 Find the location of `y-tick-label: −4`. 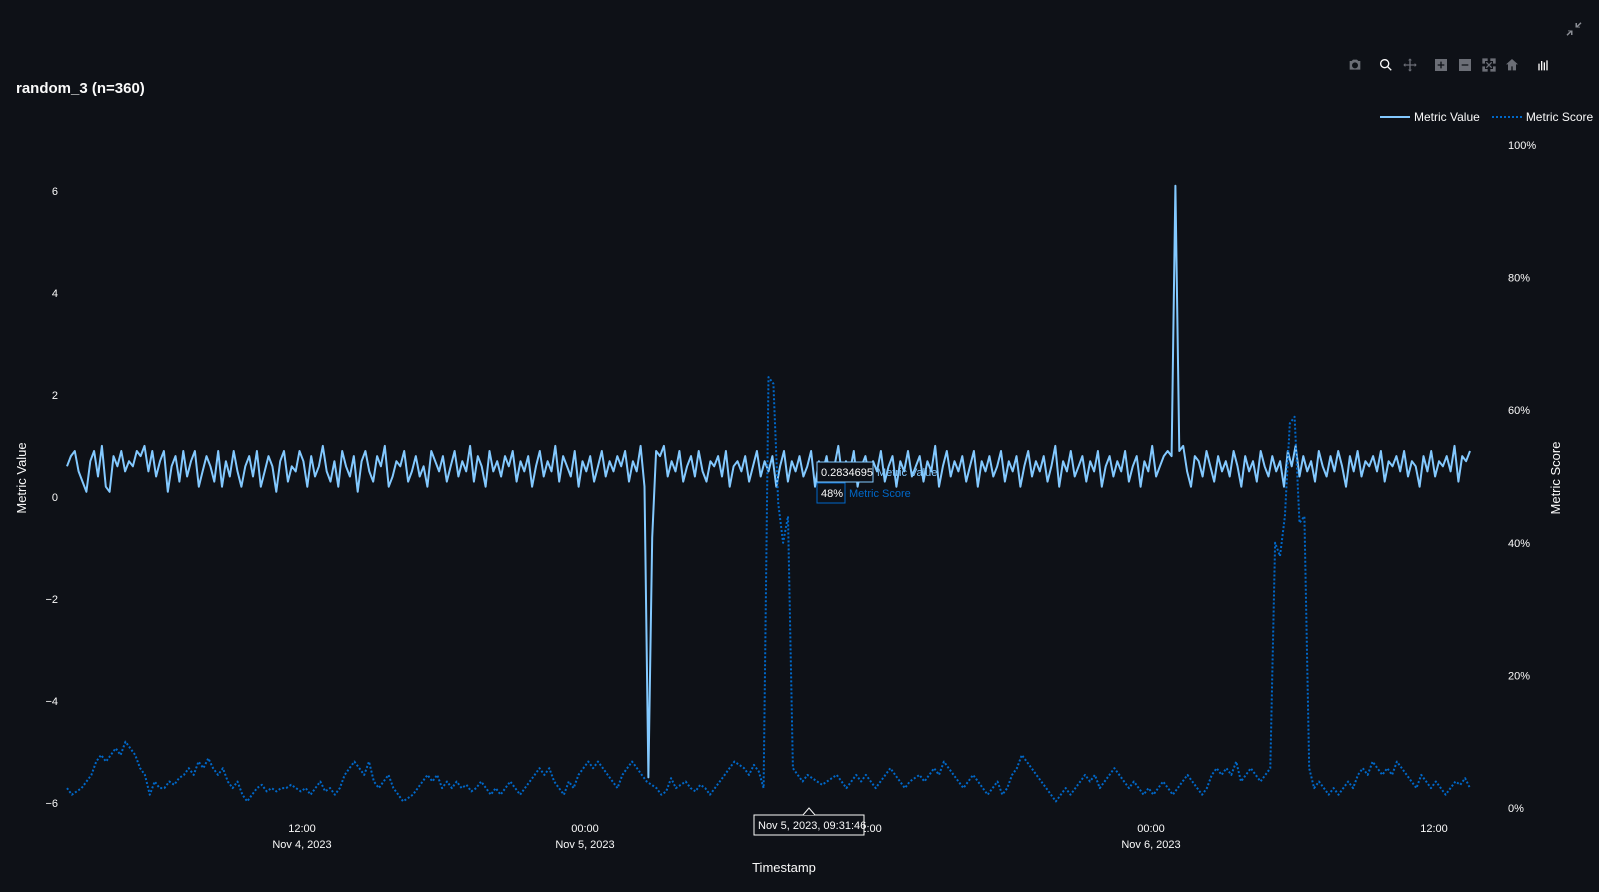

y-tick-label: −4 is located at coordinates (51, 702).